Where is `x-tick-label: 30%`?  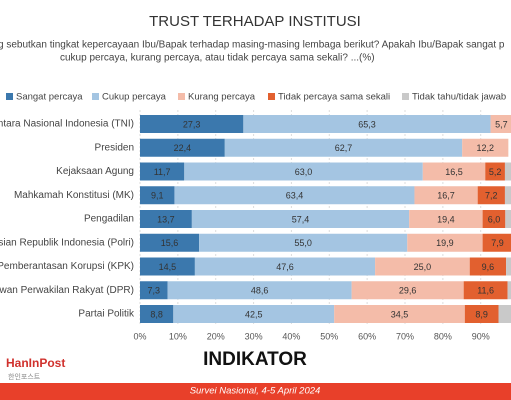 x-tick-label: 30% is located at coordinates (254, 336).